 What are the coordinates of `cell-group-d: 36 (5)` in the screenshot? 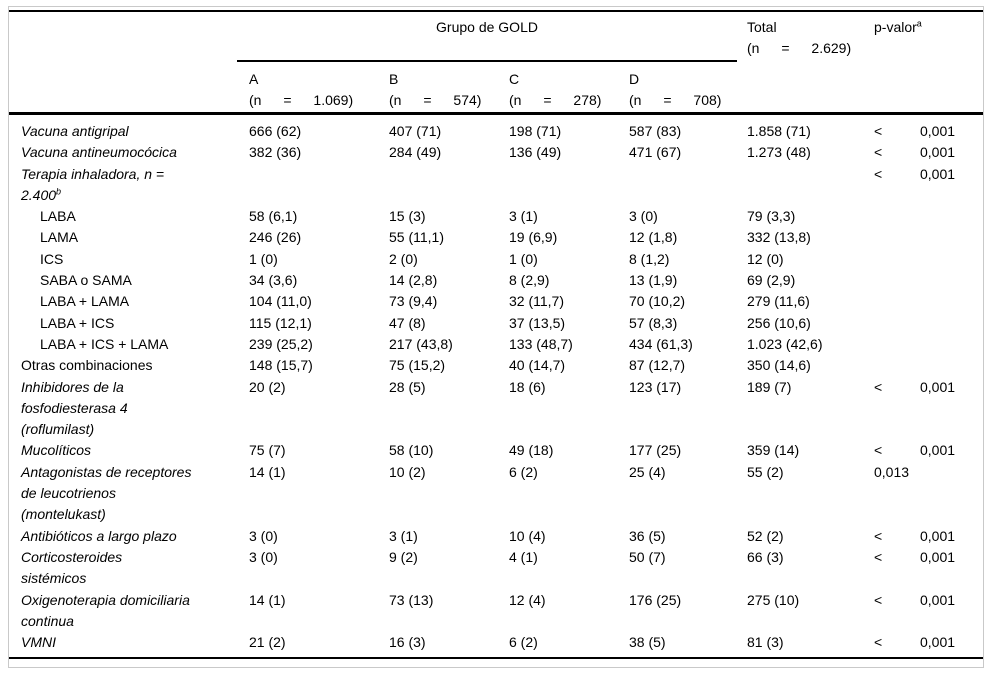 It's located at (647, 535).